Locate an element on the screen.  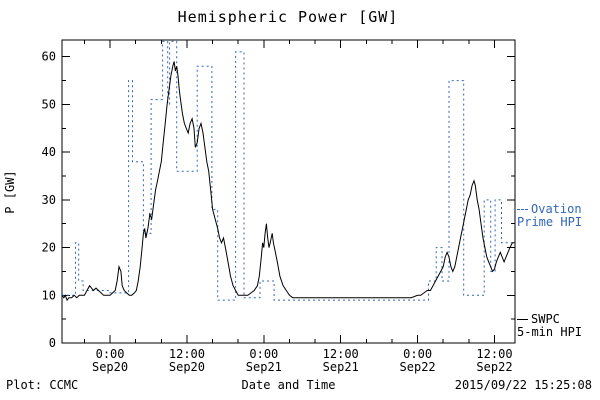
legend-ovation-prime-hpi: Ovation Prime HPI is located at coordinates (558, 216).